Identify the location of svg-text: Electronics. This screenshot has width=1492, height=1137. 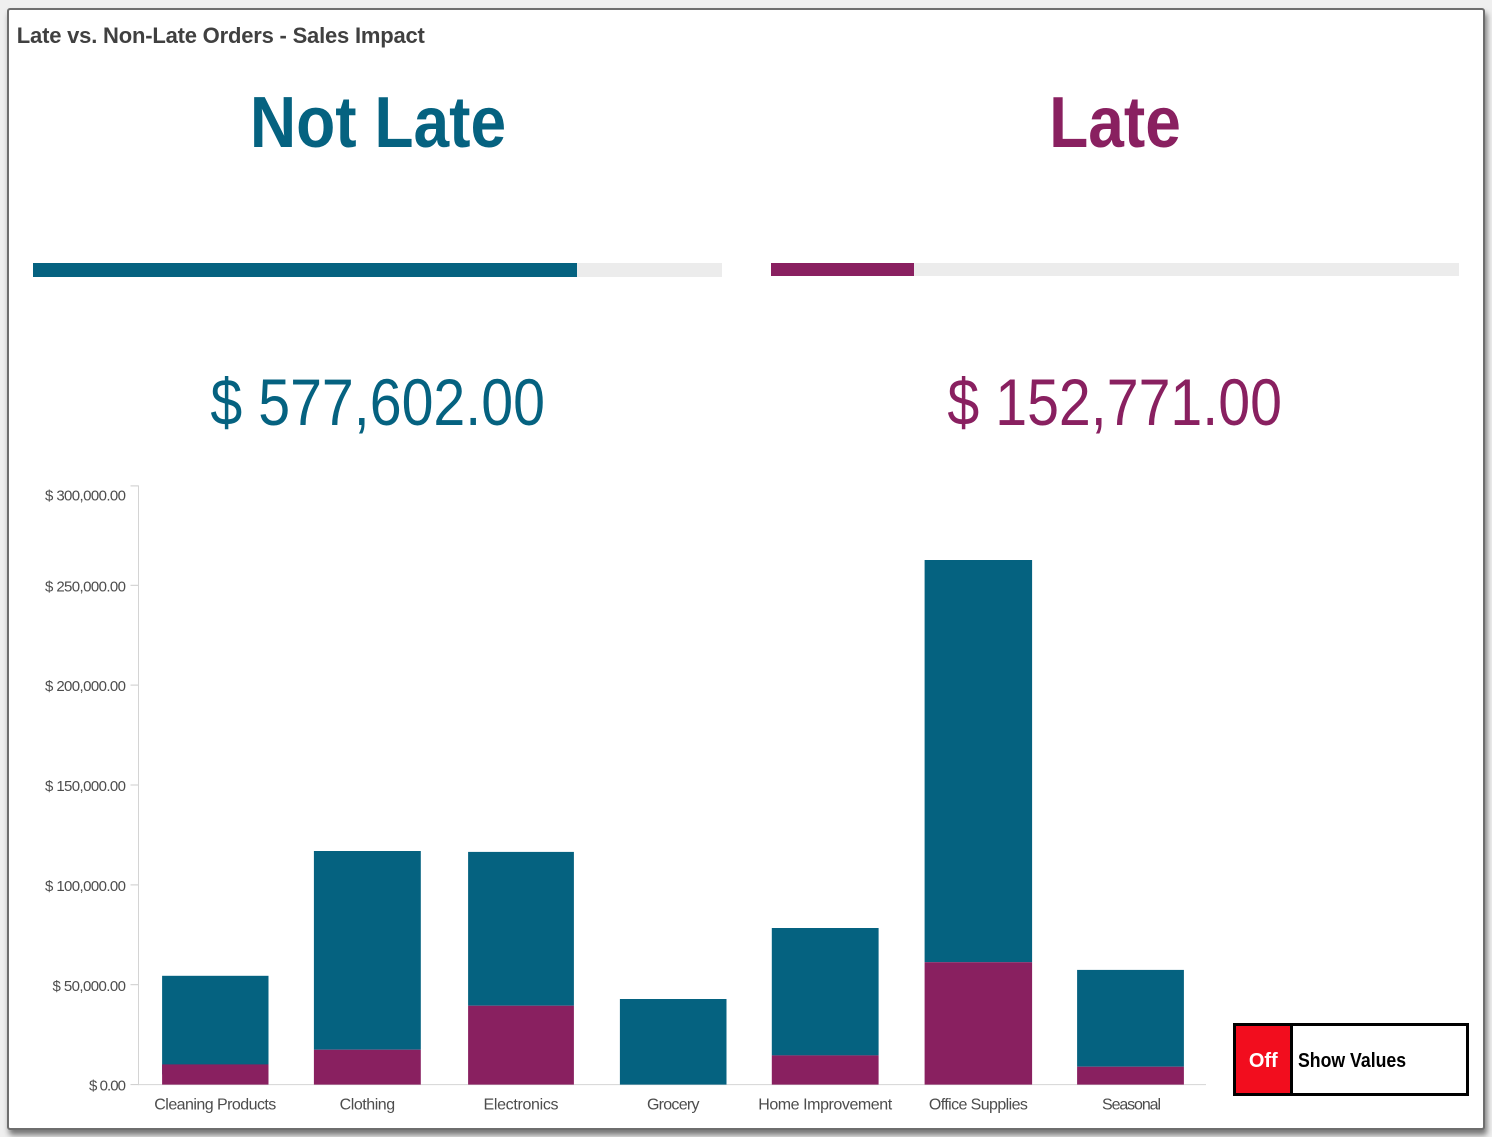
(521, 1105).